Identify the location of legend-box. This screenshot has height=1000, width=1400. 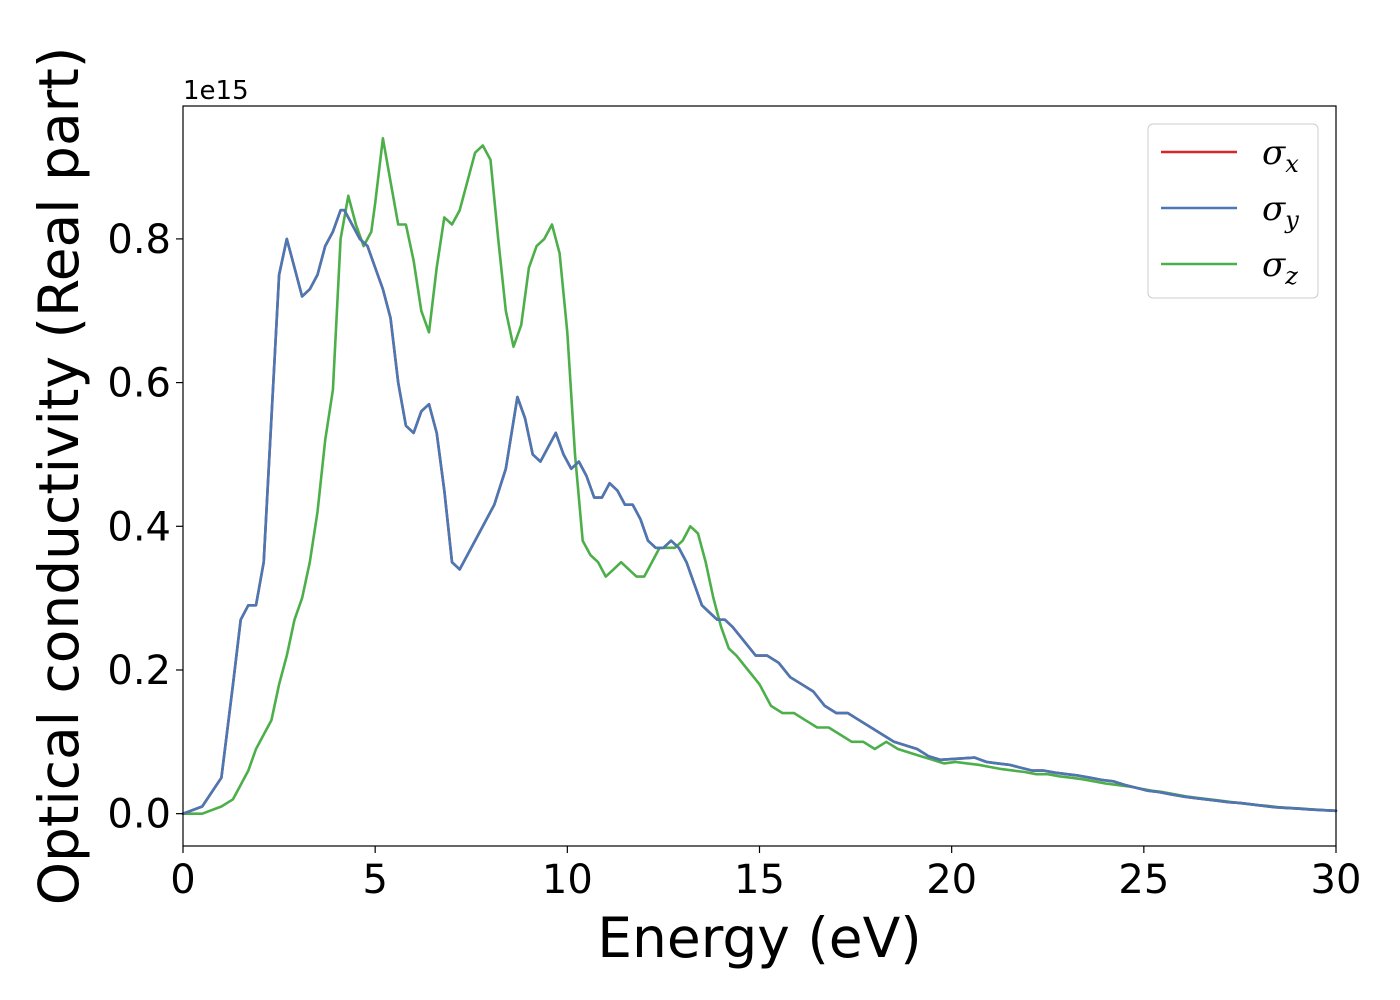
(1233, 211).